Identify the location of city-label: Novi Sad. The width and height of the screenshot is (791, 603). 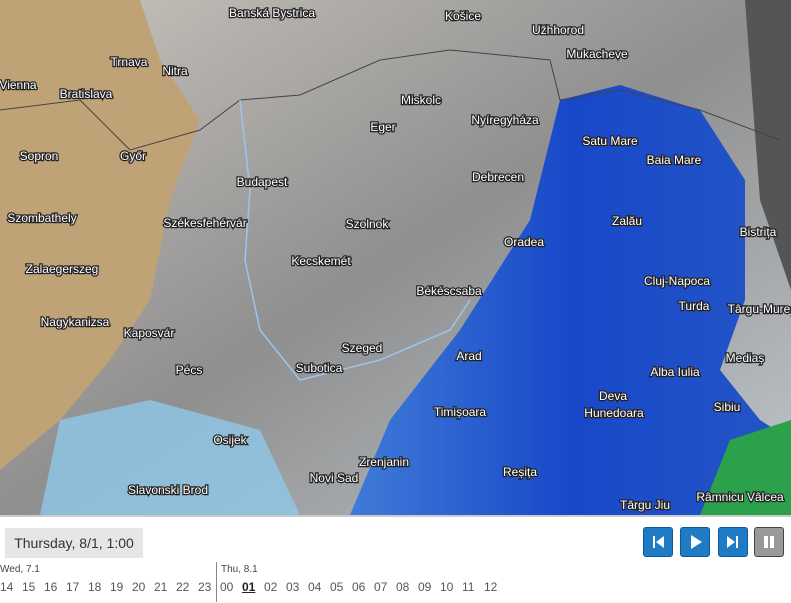
(334, 478).